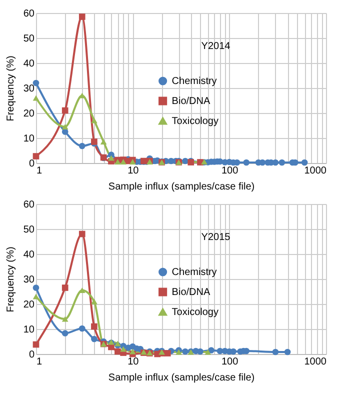 The height and width of the screenshot is (413, 343). I want to click on annotation: Y2015, so click(216, 237).